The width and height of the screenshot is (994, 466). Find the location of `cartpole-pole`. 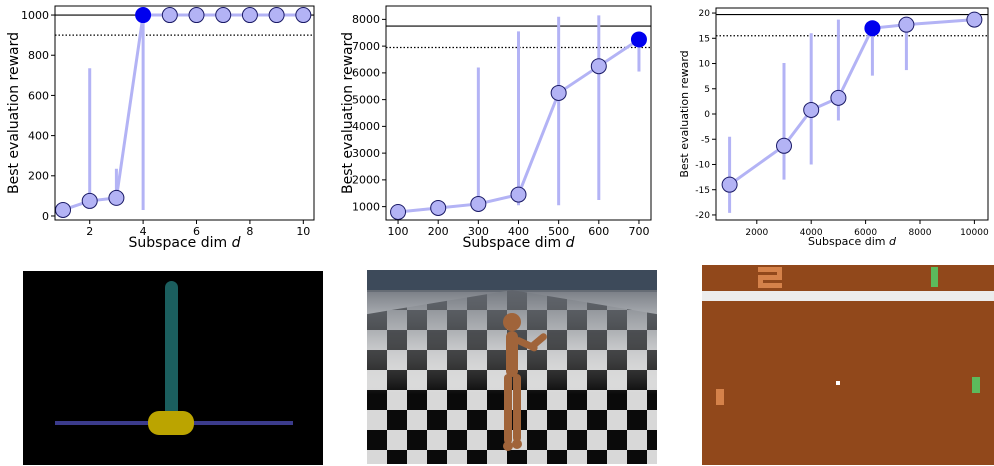

cartpole-pole is located at coordinates (171, 353).